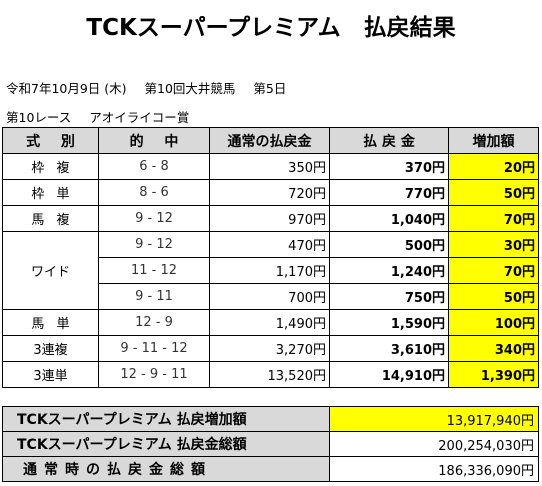  What do you see at coordinates (493, 322) in the screenshot?
I see `increase-cell: 100円` at bounding box center [493, 322].